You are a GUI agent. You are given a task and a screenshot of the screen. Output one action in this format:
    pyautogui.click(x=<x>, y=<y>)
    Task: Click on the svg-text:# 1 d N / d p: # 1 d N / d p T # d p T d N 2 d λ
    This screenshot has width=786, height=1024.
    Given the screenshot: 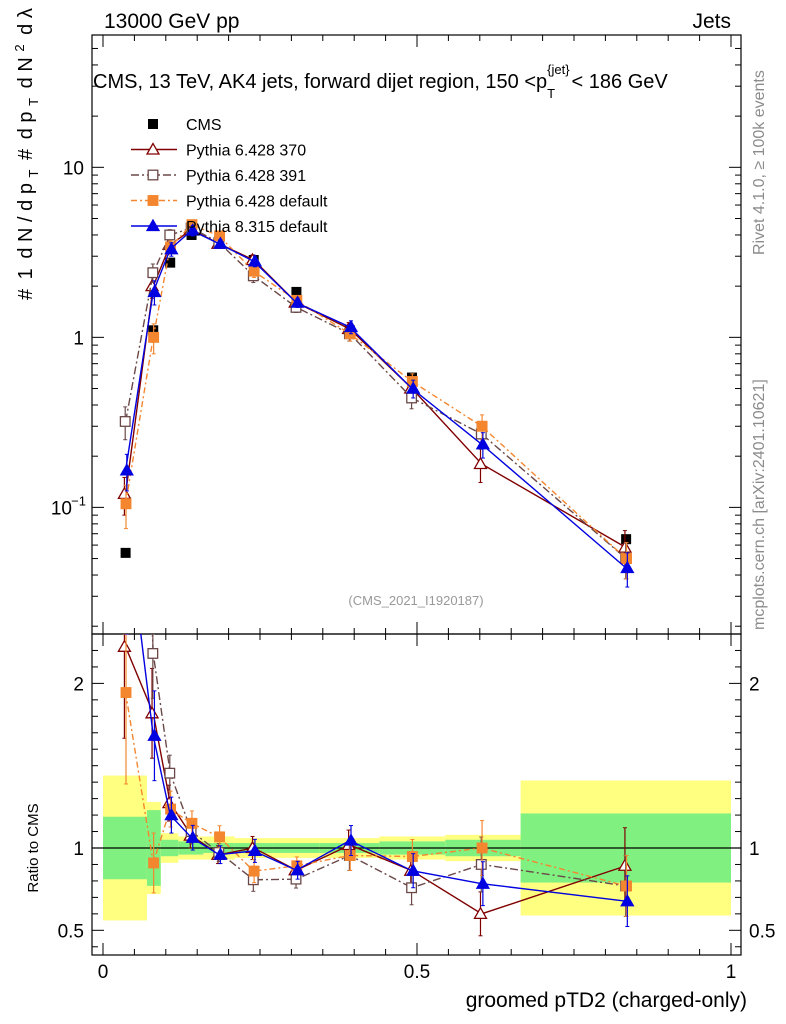 What is the action you would take?
    pyautogui.click(x=25, y=154)
    